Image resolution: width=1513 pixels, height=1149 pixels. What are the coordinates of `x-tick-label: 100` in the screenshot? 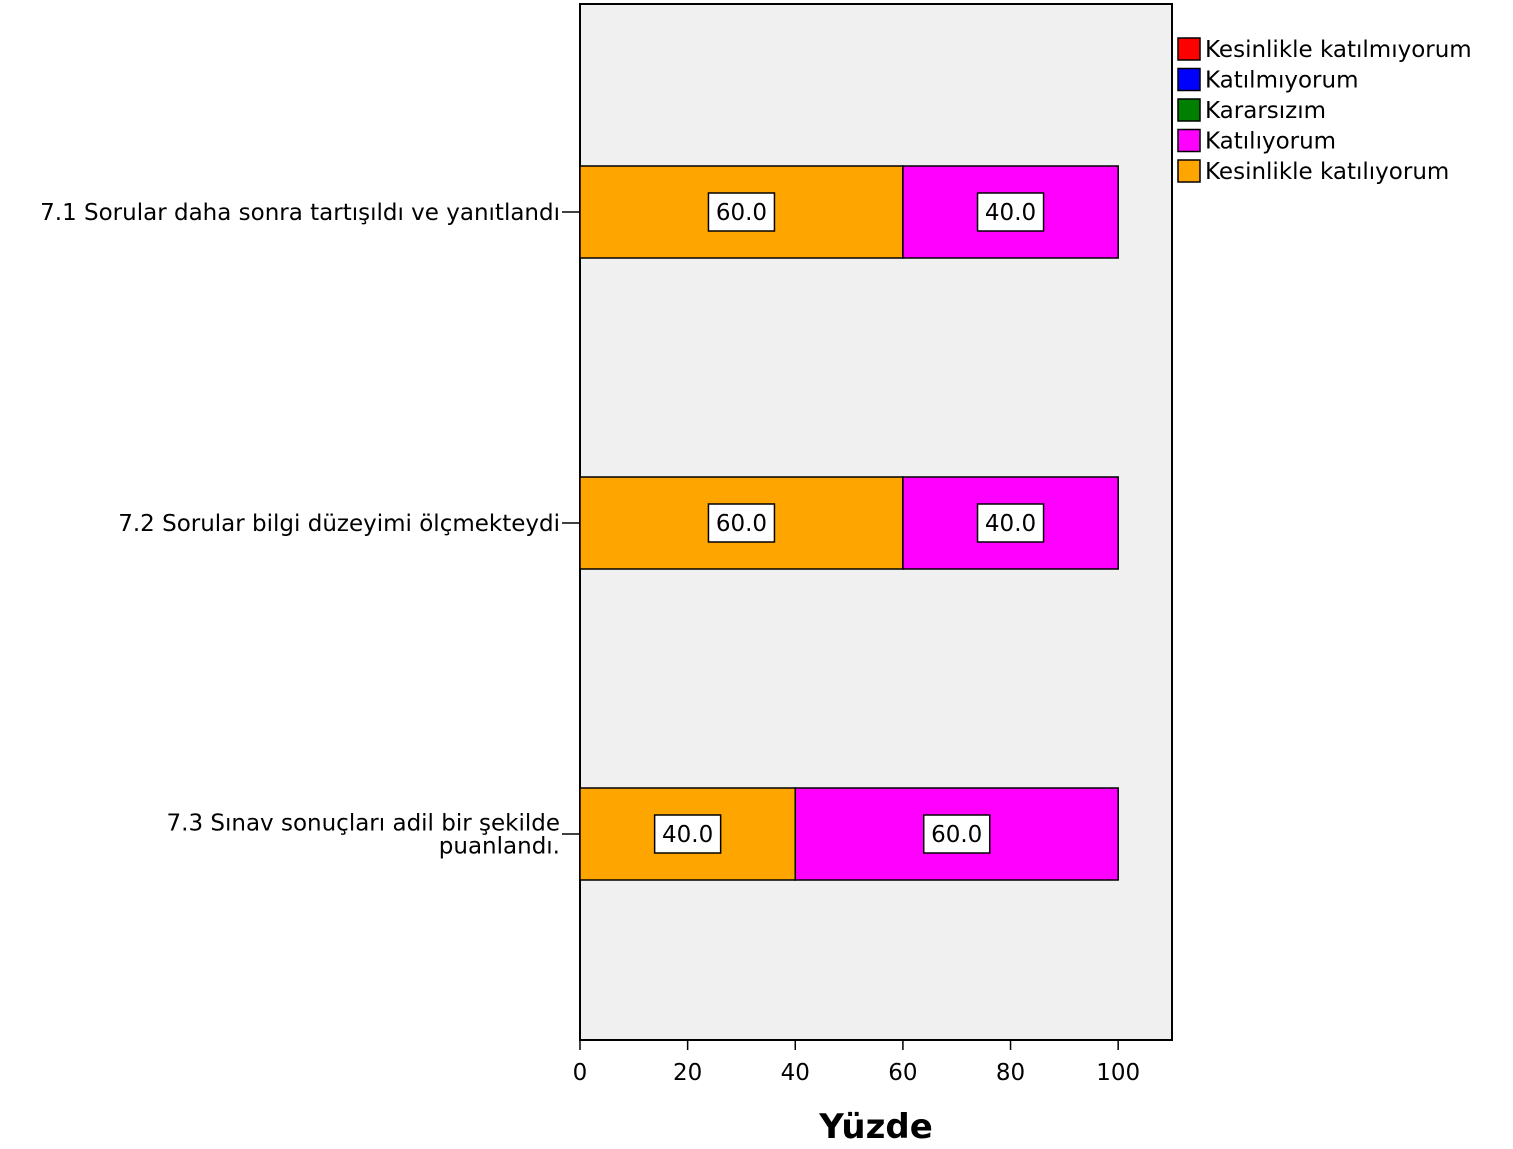 It's located at (1118, 1073).